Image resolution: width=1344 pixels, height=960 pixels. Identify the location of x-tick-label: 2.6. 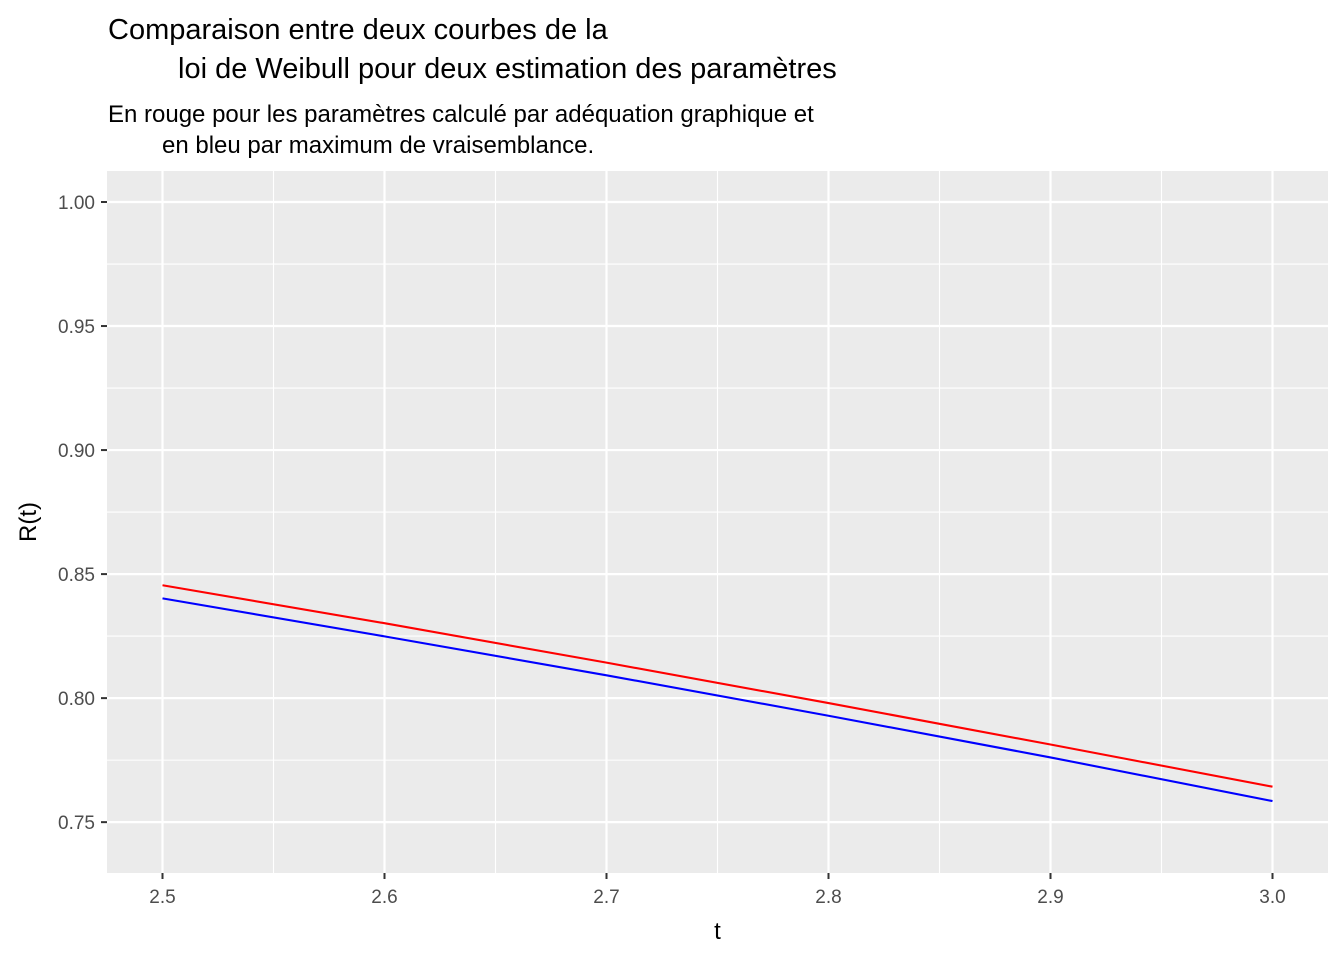
(384, 897).